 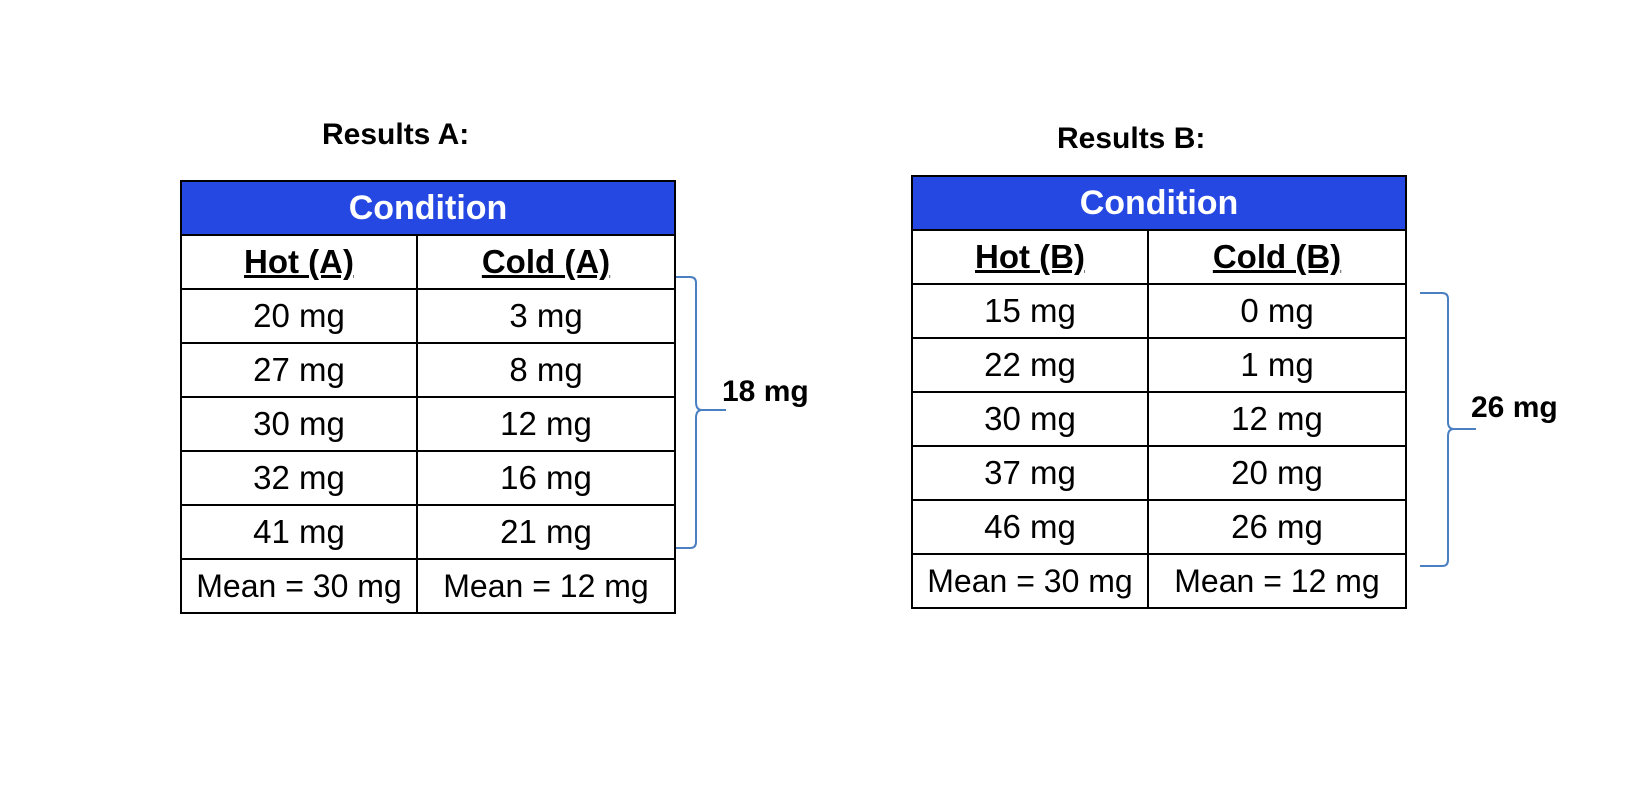 What do you see at coordinates (299, 370) in the screenshot?
I see `results-a-hot-cell: 27 mg` at bounding box center [299, 370].